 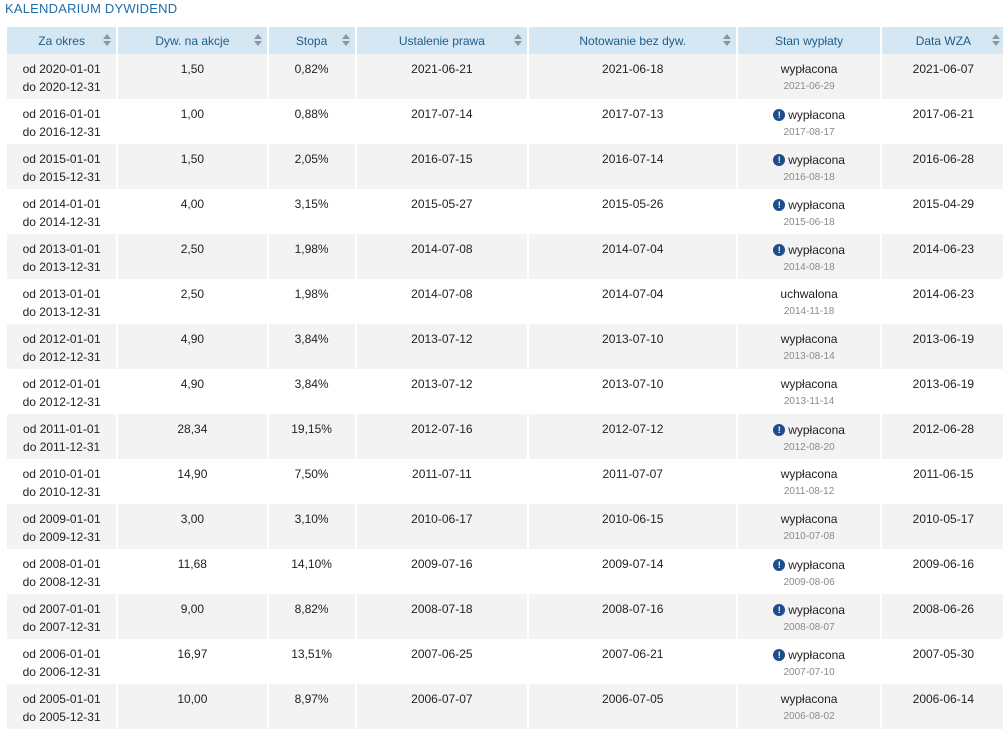 I want to click on ex-date-cell: 2014-07-04, so click(x=633, y=256).